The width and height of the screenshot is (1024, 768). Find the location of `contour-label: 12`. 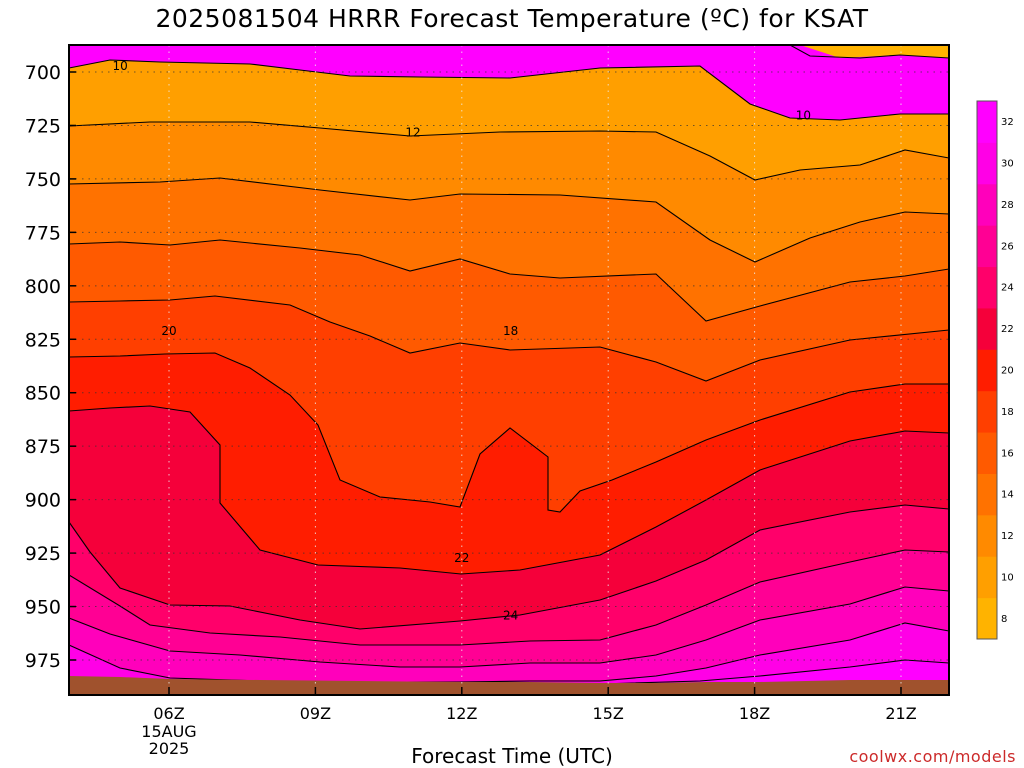

contour-label: 12 is located at coordinates (412, 132).